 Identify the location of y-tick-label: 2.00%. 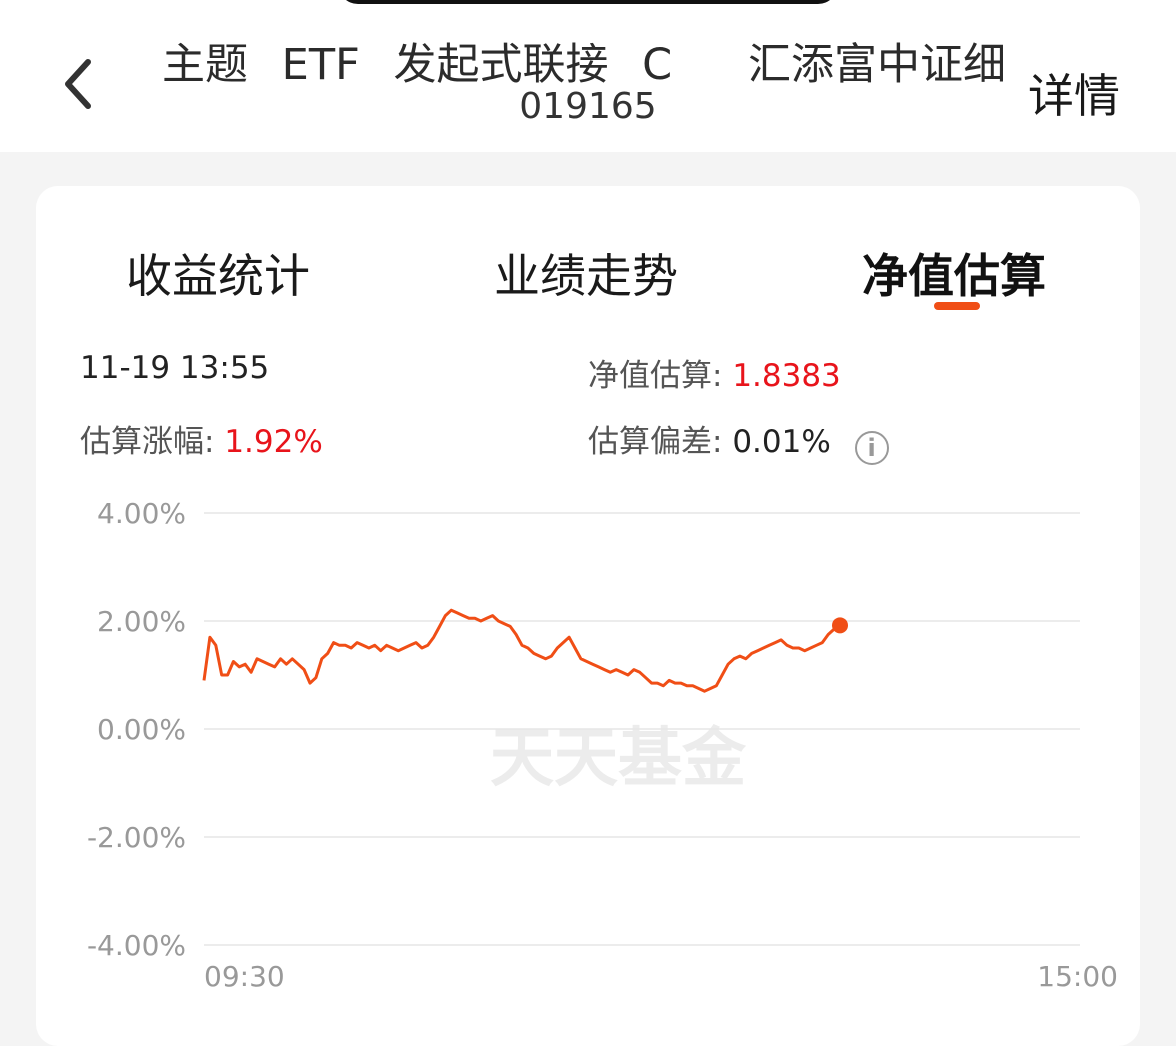
(141, 621).